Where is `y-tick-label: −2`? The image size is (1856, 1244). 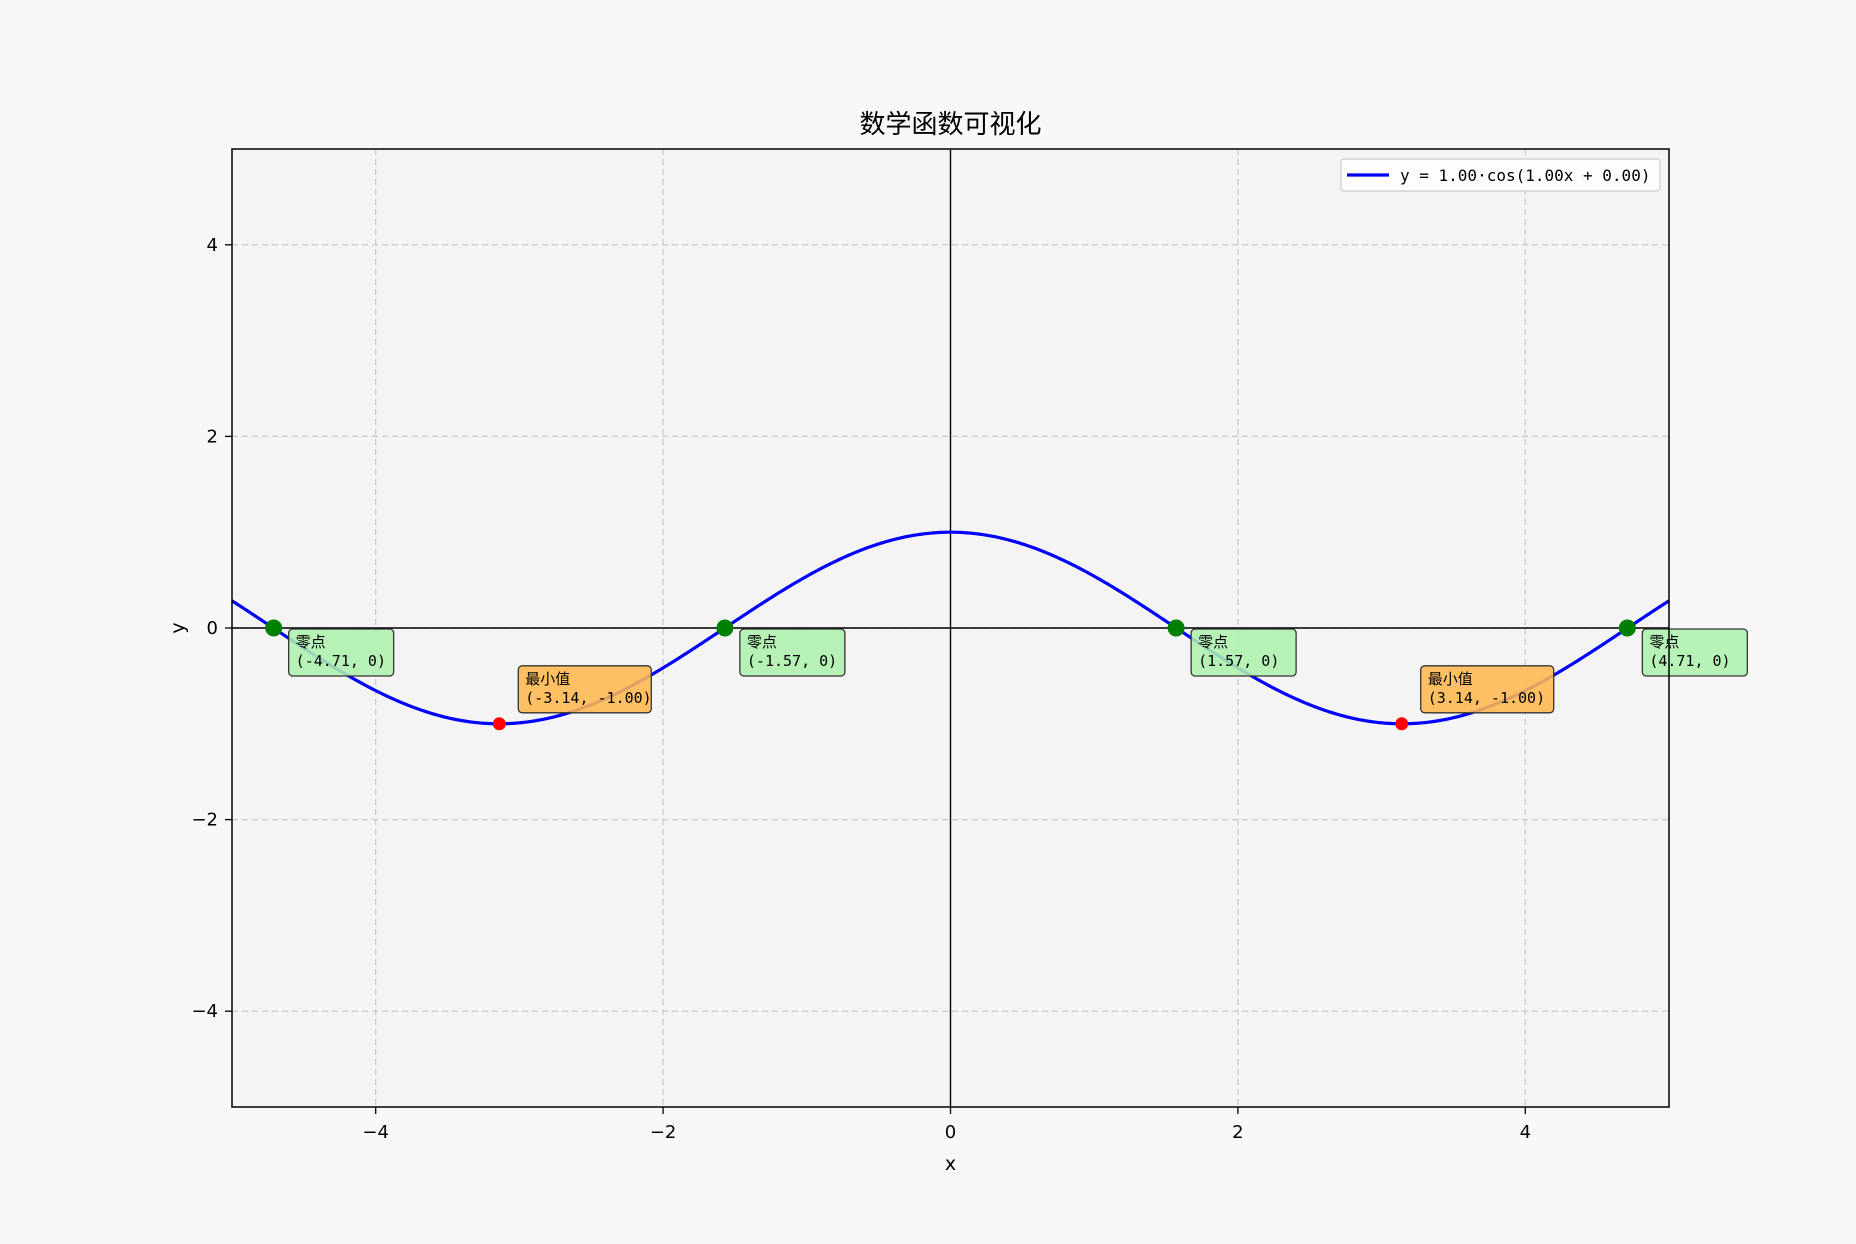 y-tick-label: −2 is located at coordinates (204, 820).